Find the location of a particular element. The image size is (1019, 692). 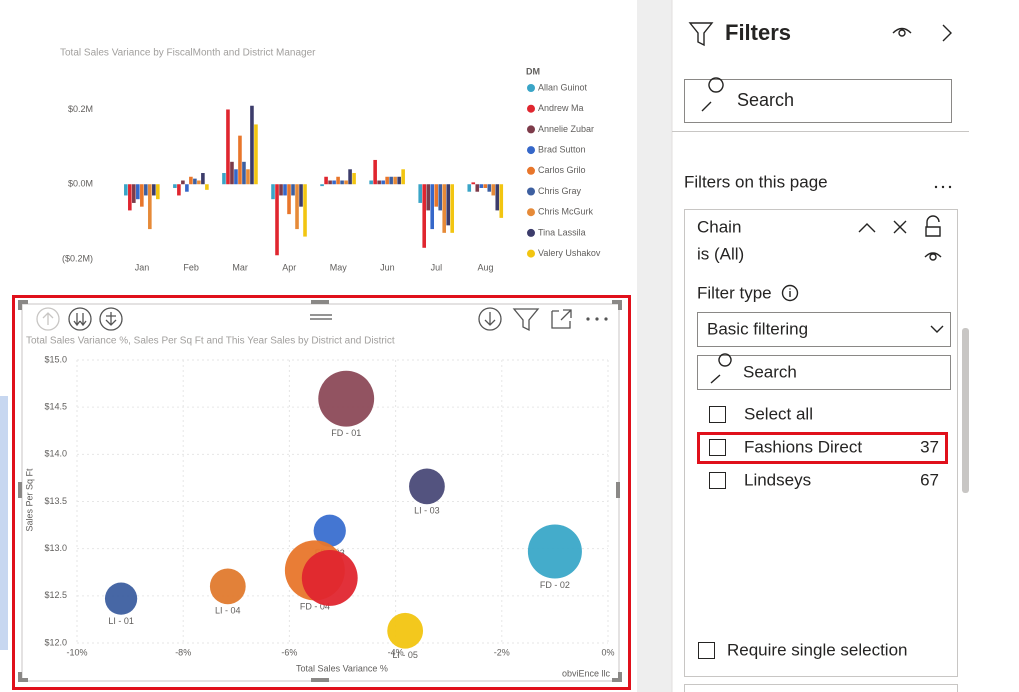

y-tick-label: ($0.2M) is located at coordinates (77, 258).